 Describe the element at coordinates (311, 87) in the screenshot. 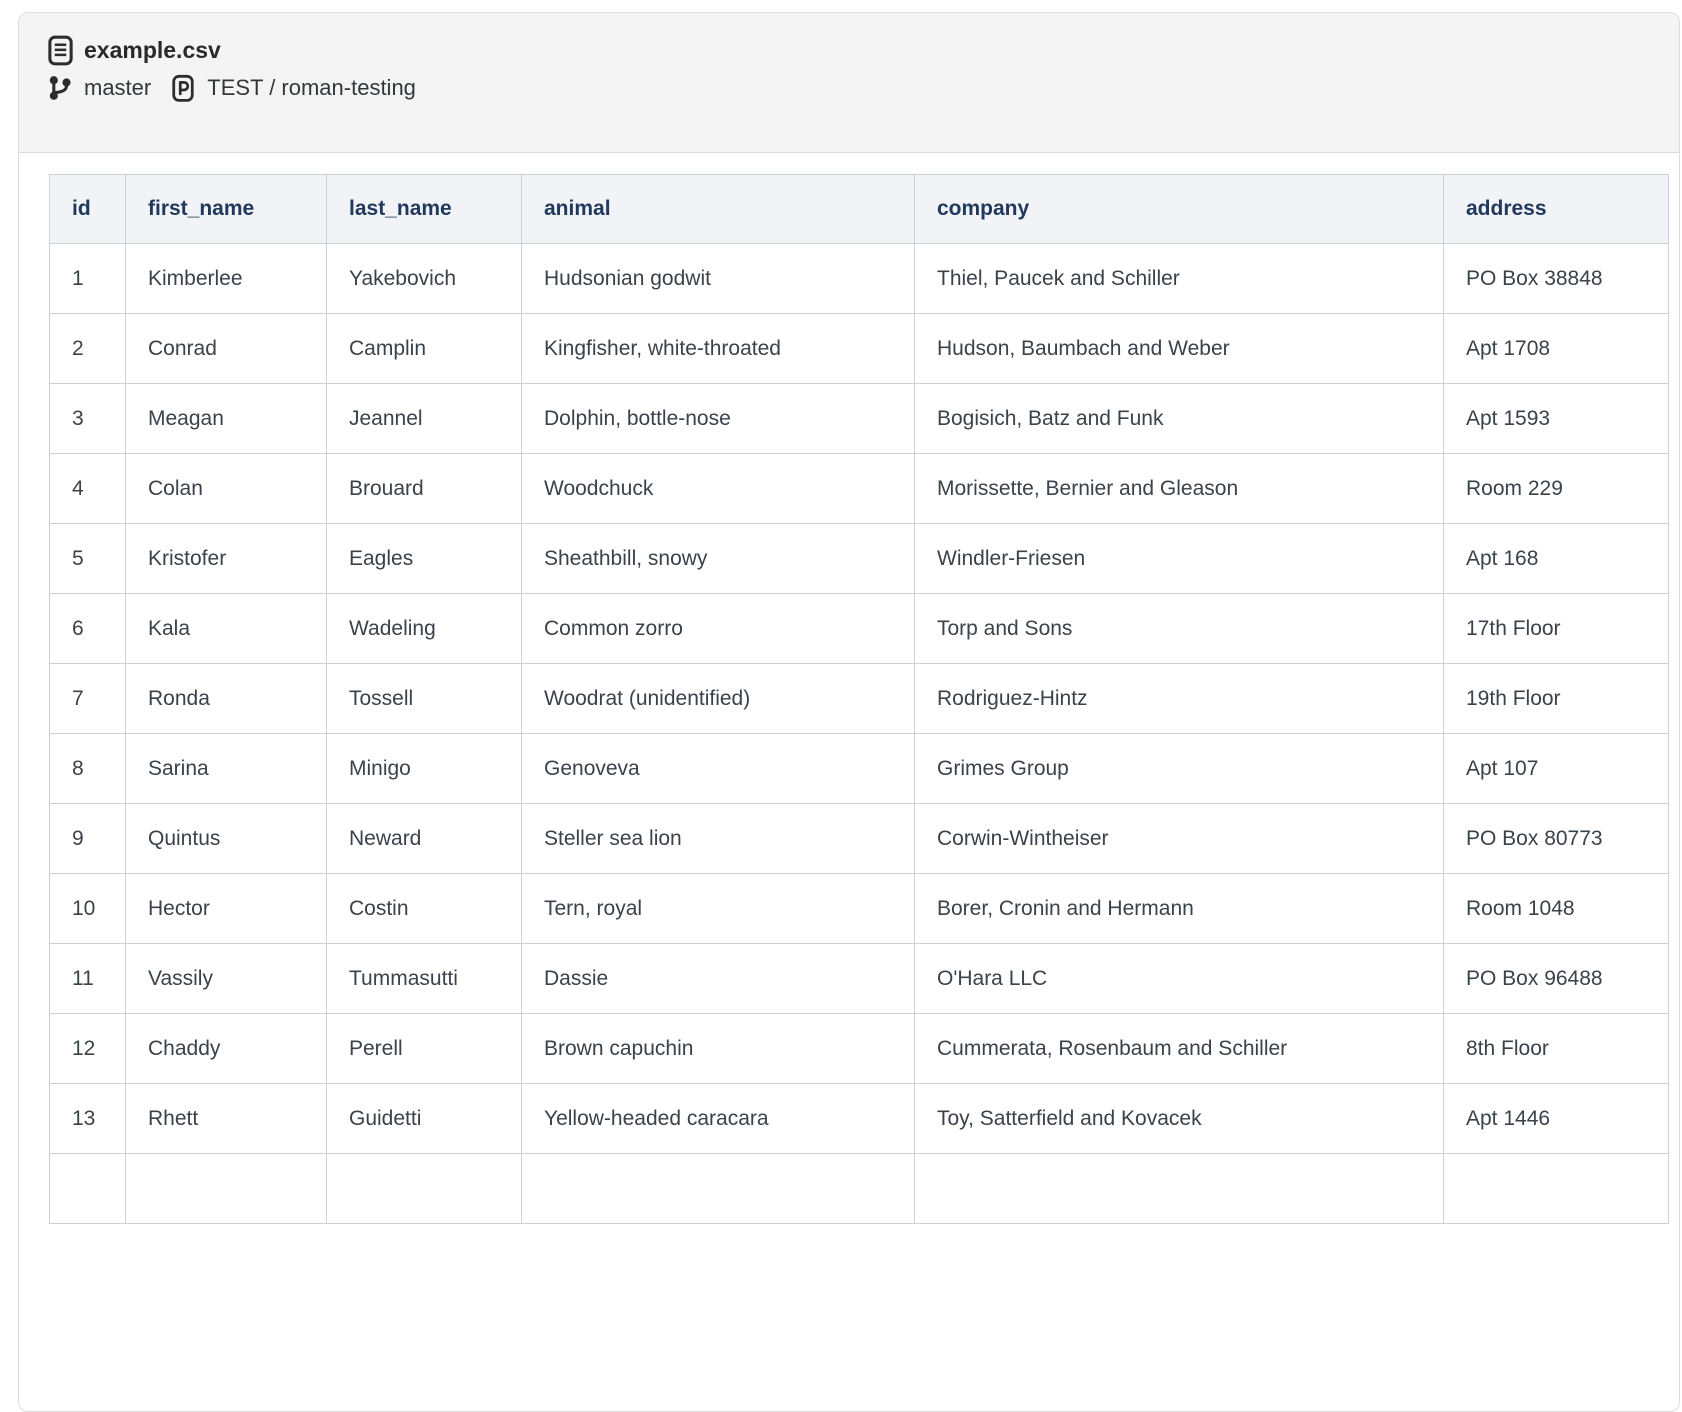

I see `project-path: TEST / roman-testing` at that location.